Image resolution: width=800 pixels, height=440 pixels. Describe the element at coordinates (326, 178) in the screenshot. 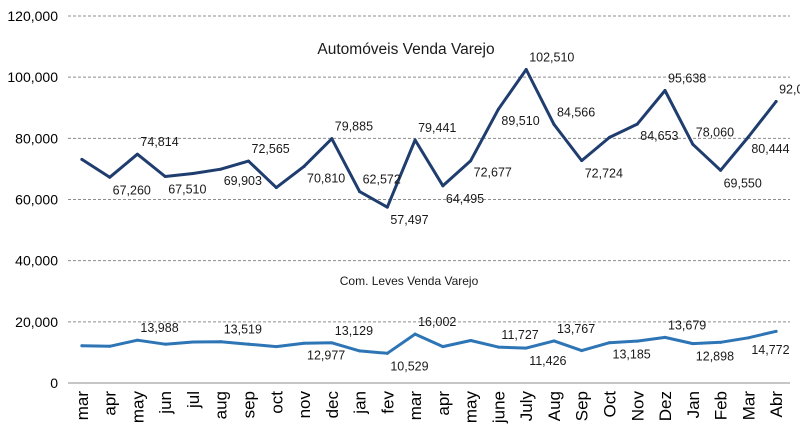

I see `data-label: 70,810` at that location.